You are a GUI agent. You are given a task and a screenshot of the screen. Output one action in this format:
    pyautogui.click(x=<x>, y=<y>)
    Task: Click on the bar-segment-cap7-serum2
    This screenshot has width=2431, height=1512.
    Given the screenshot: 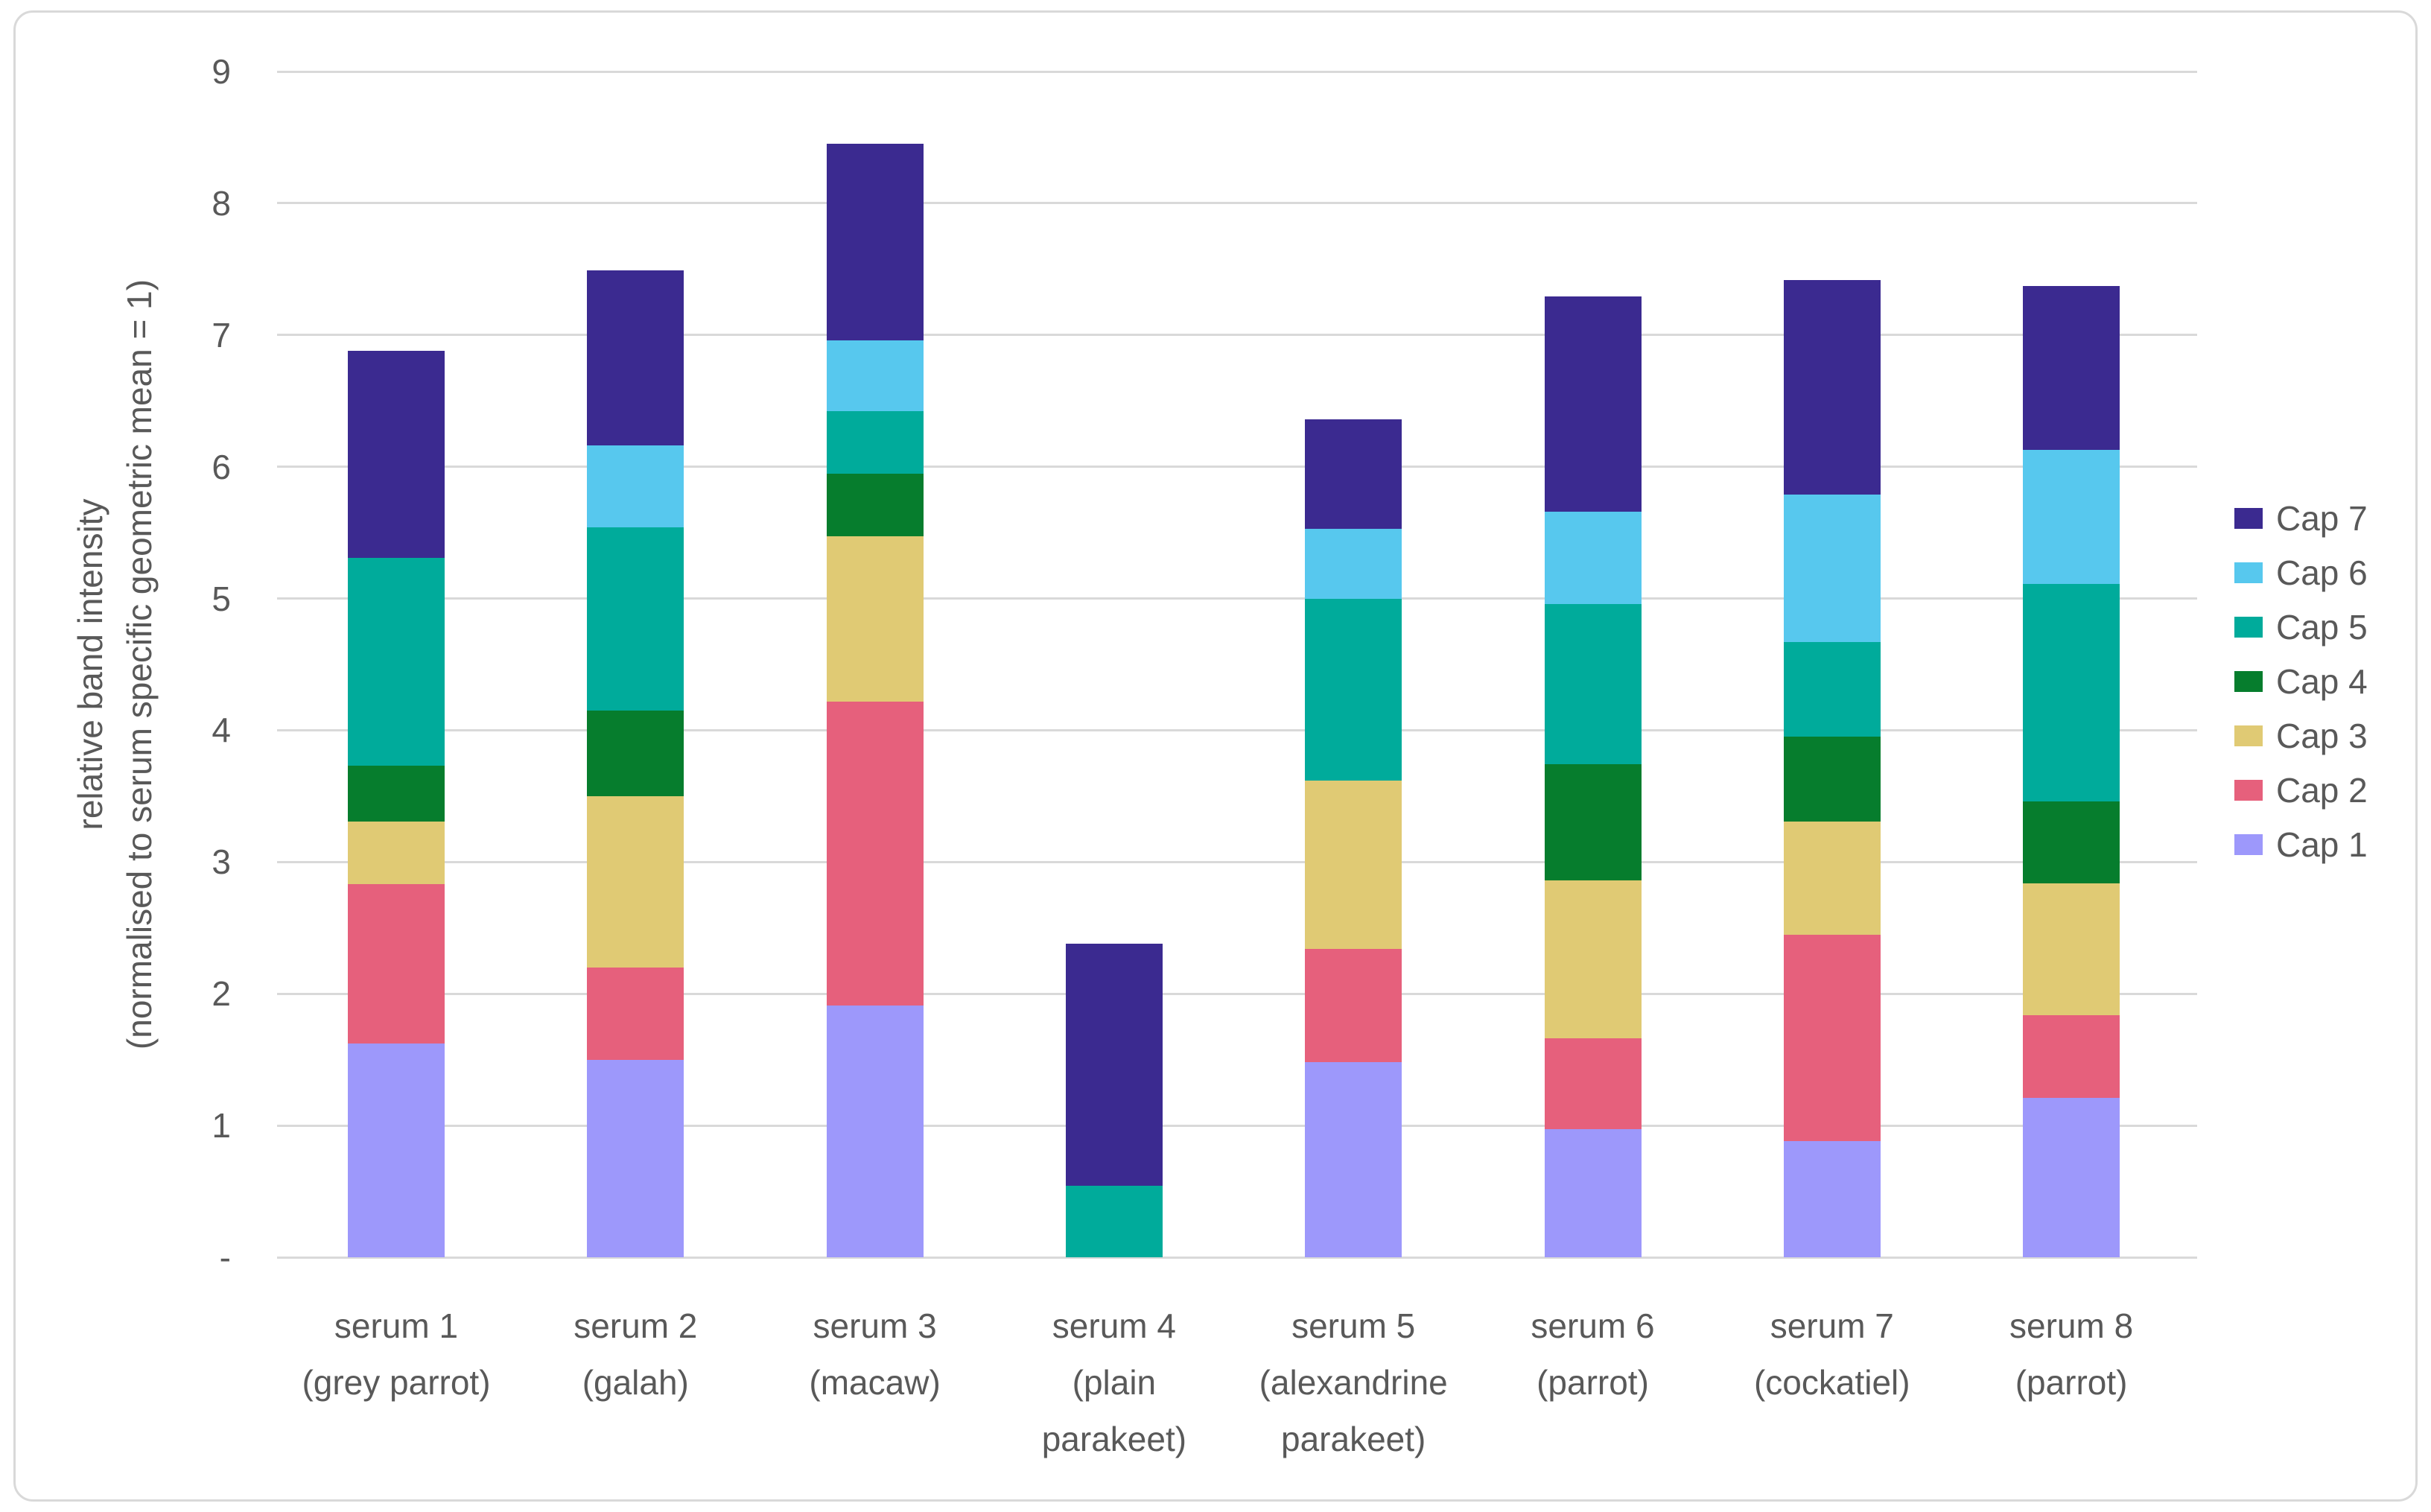 What is the action you would take?
    pyautogui.click(x=635, y=358)
    